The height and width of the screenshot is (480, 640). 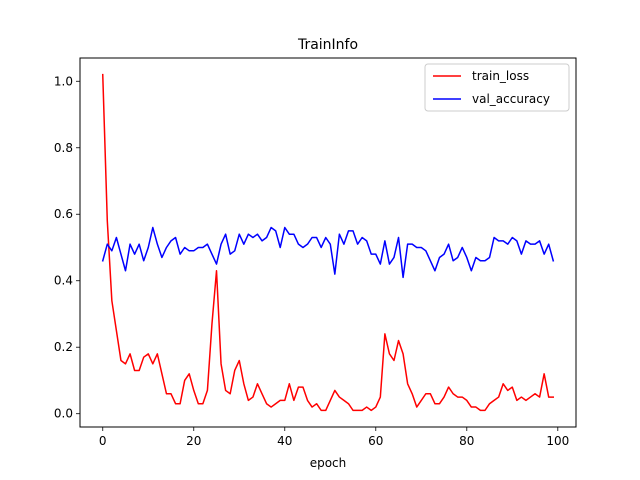 I want to click on y-tick-label: 0.2, so click(x=63, y=347).